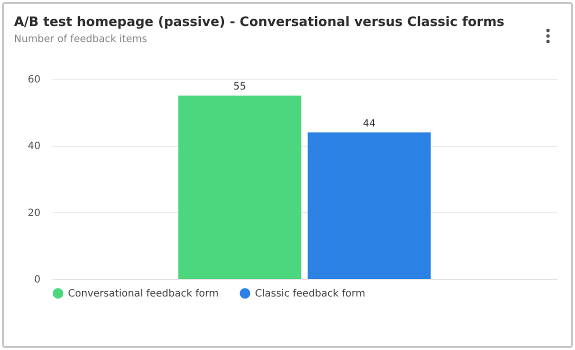 The width and height of the screenshot is (575, 350). What do you see at coordinates (239, 87) in the screenshot?
I see `data-label: 55` at bounding box center [239, 87].